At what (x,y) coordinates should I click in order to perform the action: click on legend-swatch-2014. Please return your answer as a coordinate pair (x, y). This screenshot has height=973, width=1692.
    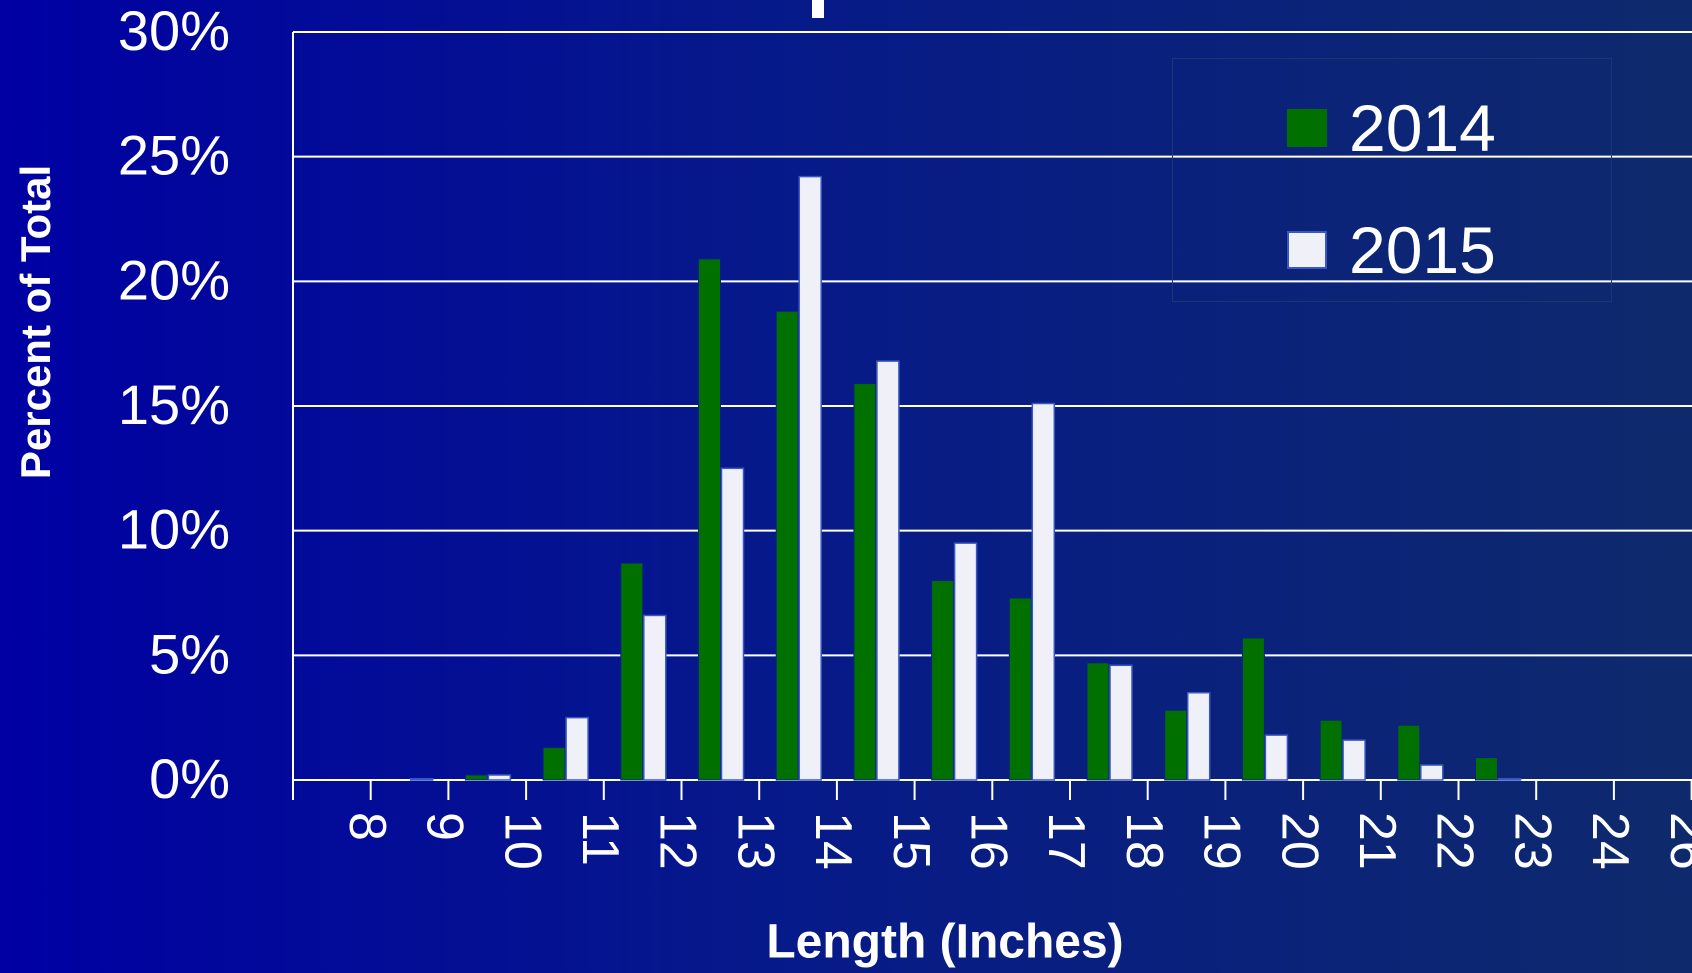
    Looking at the image, I should click on (1307, 128).